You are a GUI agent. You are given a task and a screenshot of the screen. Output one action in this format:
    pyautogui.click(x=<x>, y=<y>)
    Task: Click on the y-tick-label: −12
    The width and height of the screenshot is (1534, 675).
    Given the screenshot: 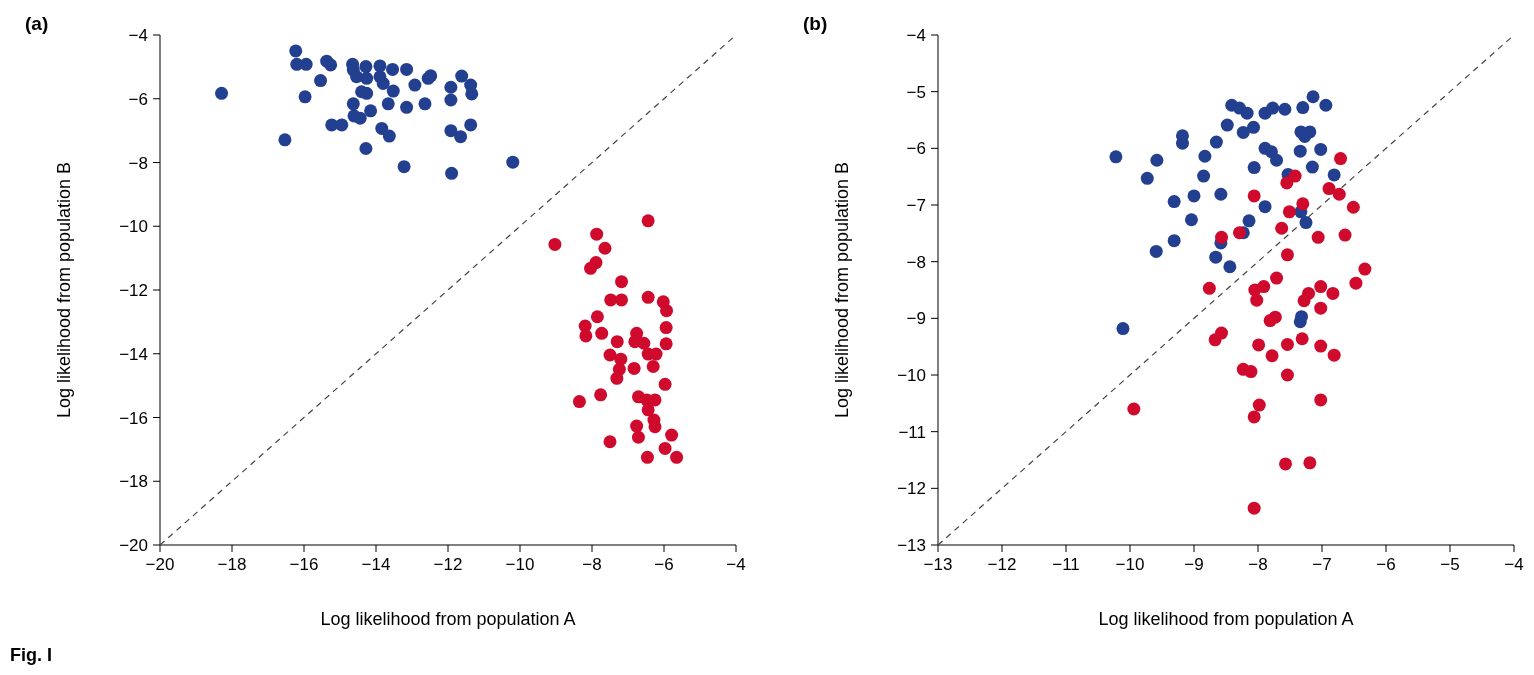 What is the action you would take?
    pyautogui.click(x=133, y=290)
    